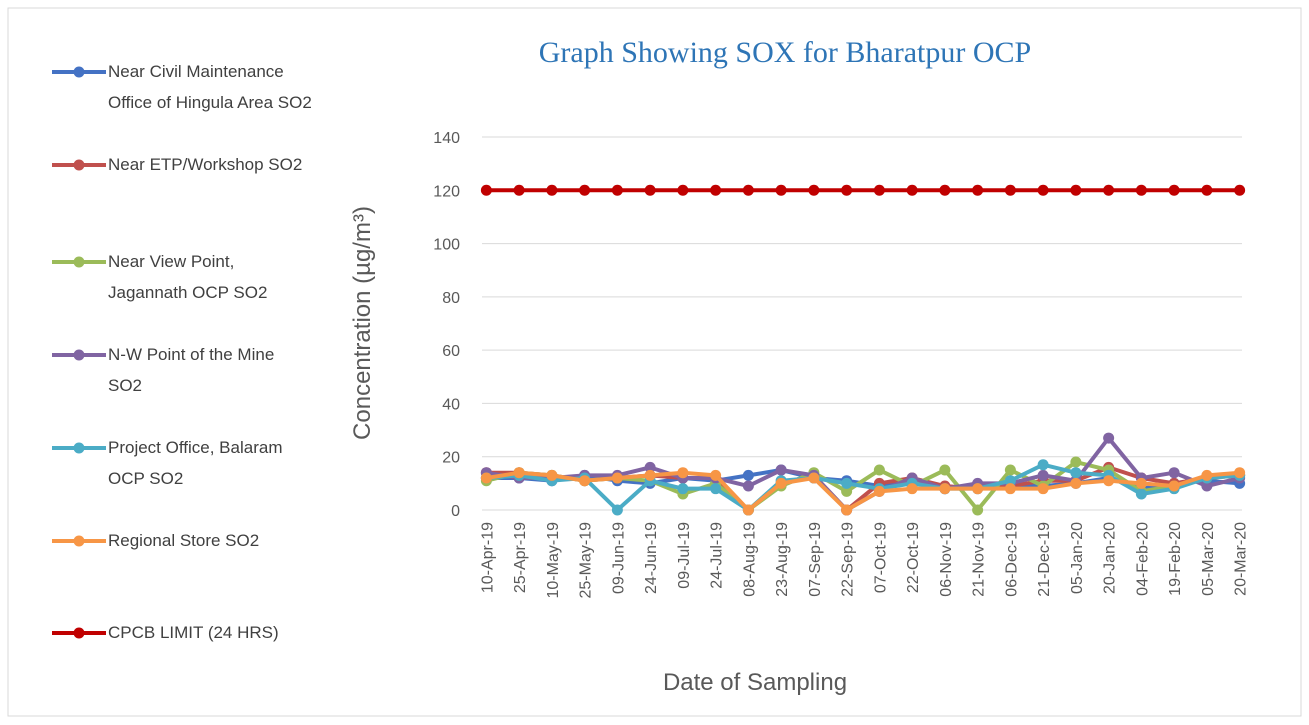  Describe the element at coordinates (195, 463) in the screenshot. I see `legend-label: Project Office, Balaram OCP SO2` at that location.